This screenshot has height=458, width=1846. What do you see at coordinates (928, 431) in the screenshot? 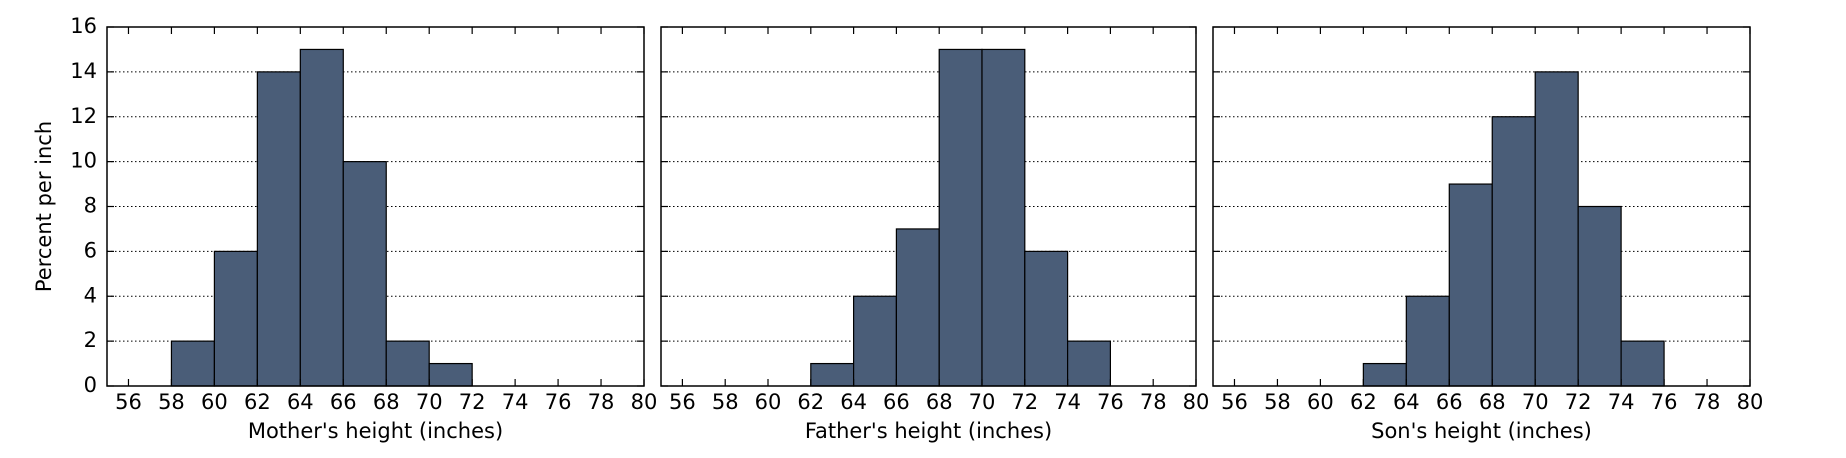
I see `x-axis-label: Father's height (inches)` at bounding box center [928, 431].